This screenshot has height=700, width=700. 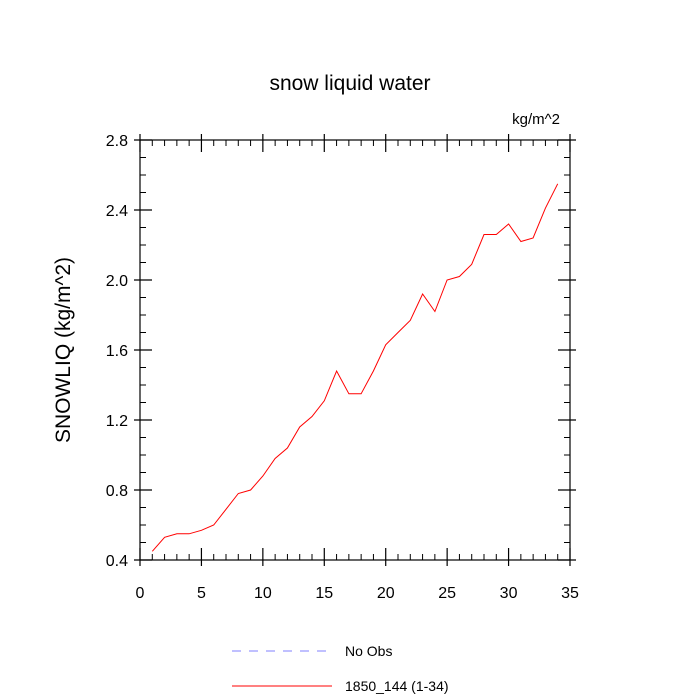 I want to click on y-tick-label: 0.4, so click(x=117, y=561).